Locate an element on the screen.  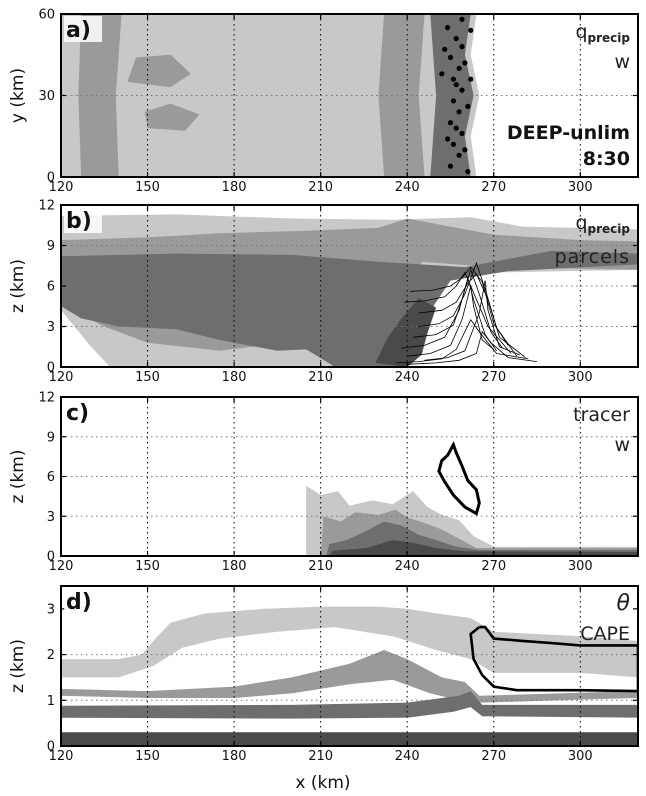
field-label-secondary: w is located at coordinates (622, 445).